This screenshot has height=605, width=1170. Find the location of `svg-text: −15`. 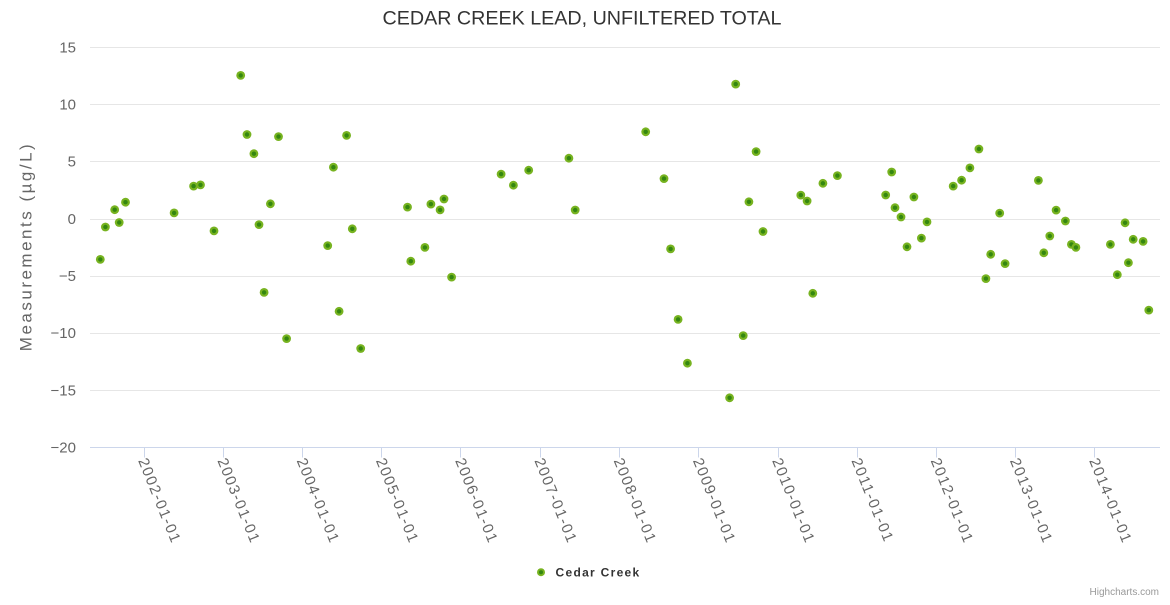

svg-text: −15 is located at coordinates (63, 390).